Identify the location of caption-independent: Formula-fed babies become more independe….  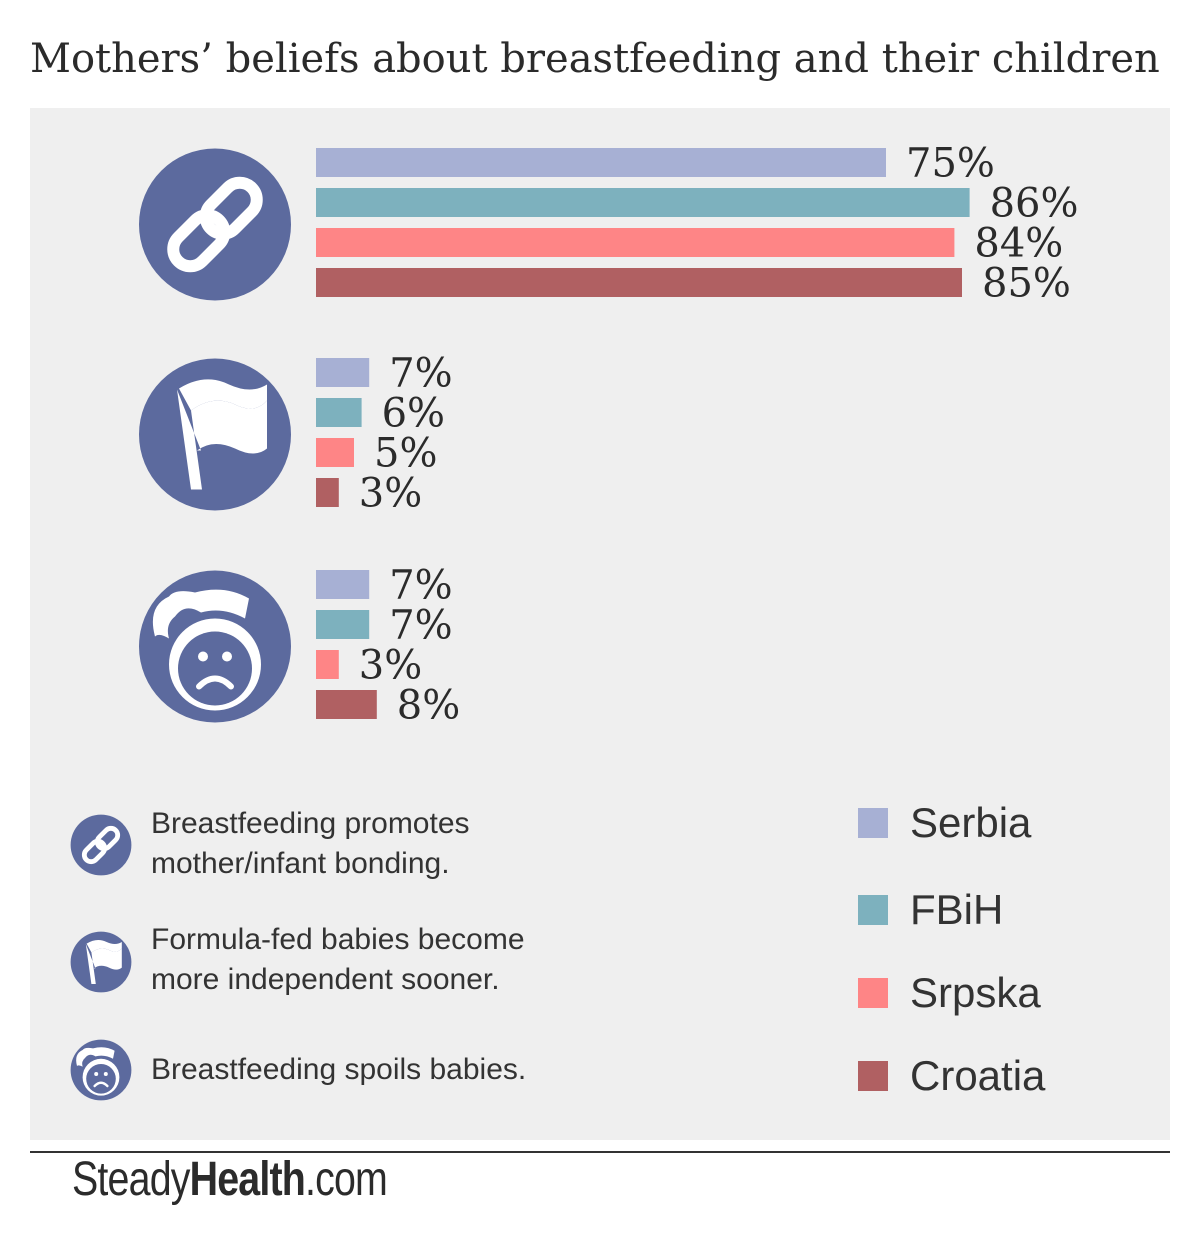
(338, 960).